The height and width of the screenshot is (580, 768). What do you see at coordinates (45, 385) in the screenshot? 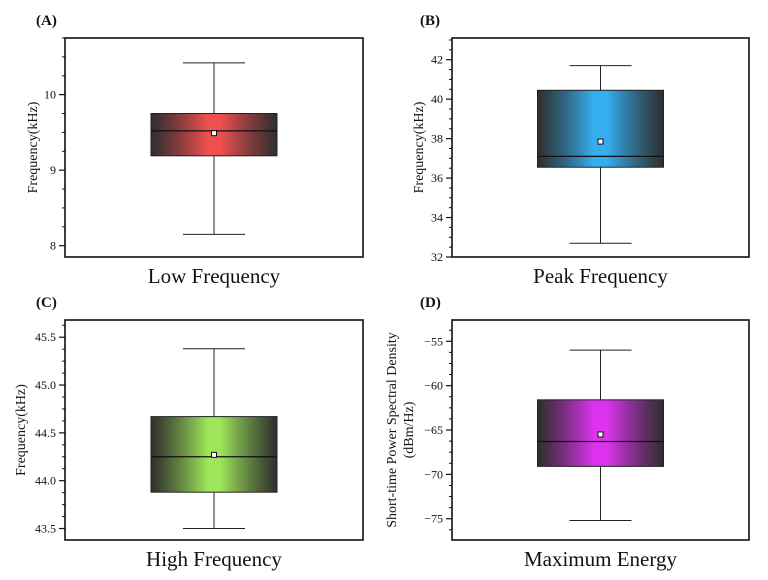
I see `y-tick-label: 45.0` at bounding box center [45, 385].